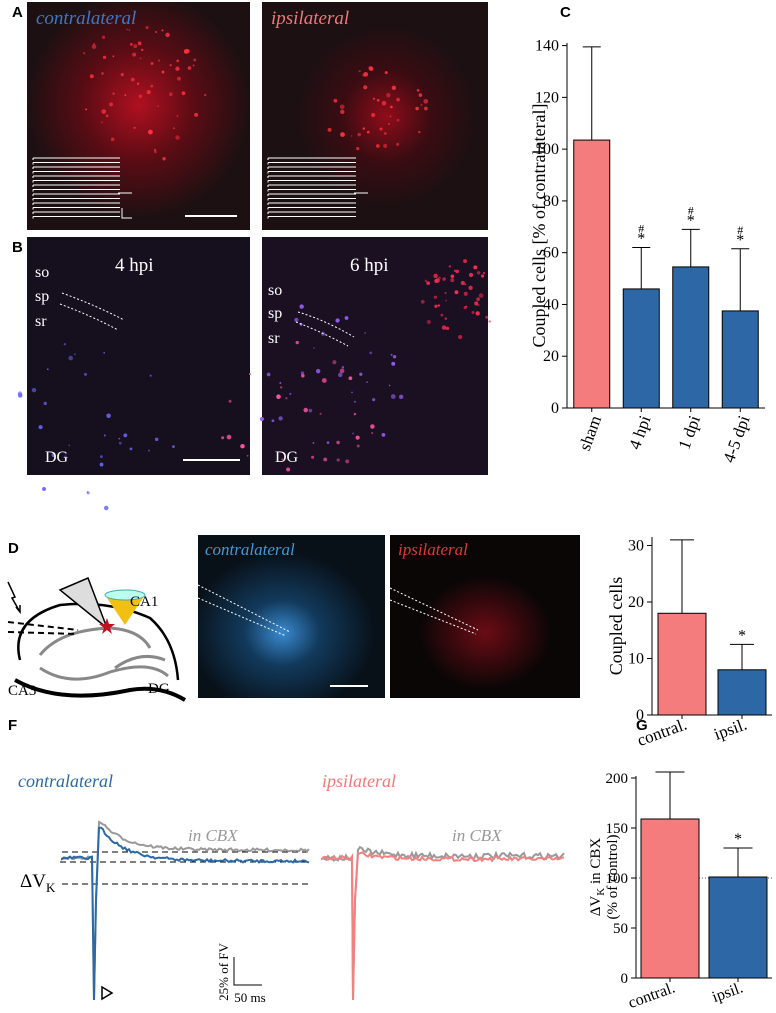 The width and height of the screenshot is (776, 1013). What do you see at coordinates (617, 779) in the screenshot?
I see `y-tick-label: 200` at bounding box center [617, 779].